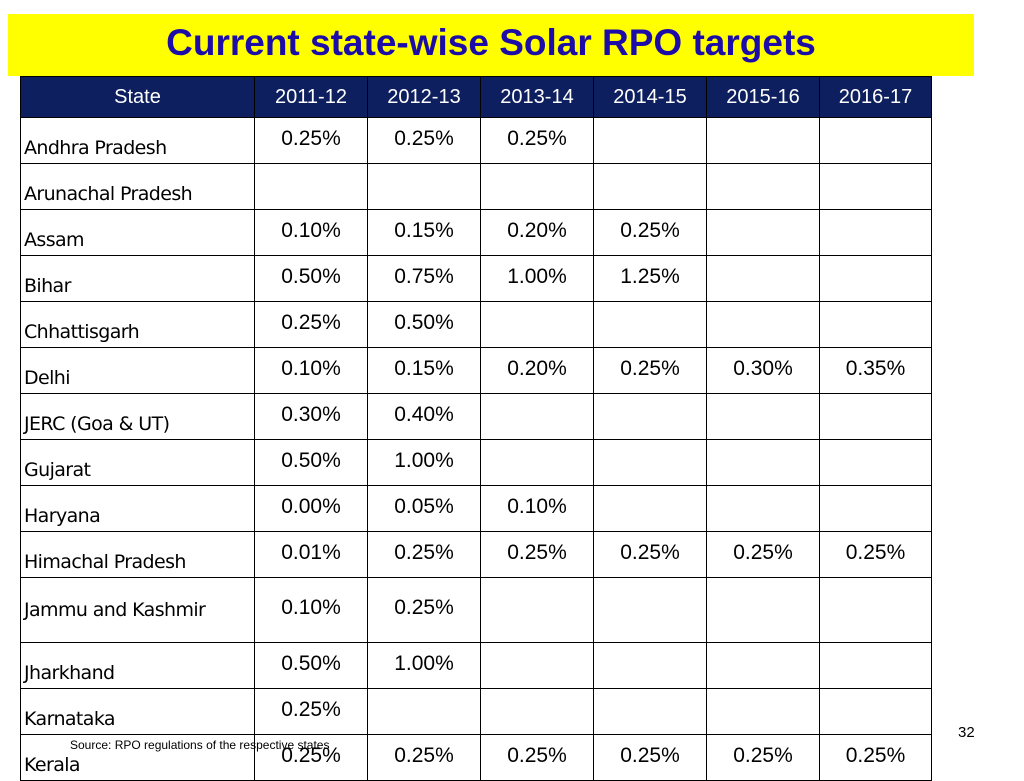 The image size is (1024, 781). What do you see at coordinates (650, 278) in the screenshot?
I see `target-value-cell: 1.25%` at bounding box center [650, 278].